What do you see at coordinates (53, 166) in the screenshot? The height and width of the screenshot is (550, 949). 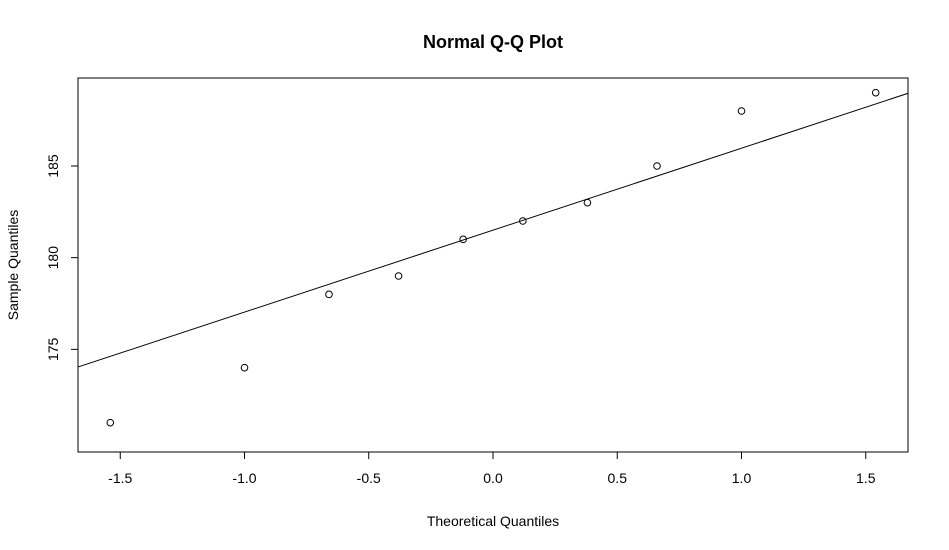 I see `y-tick-label: 185` at bounding box center [53, 166].